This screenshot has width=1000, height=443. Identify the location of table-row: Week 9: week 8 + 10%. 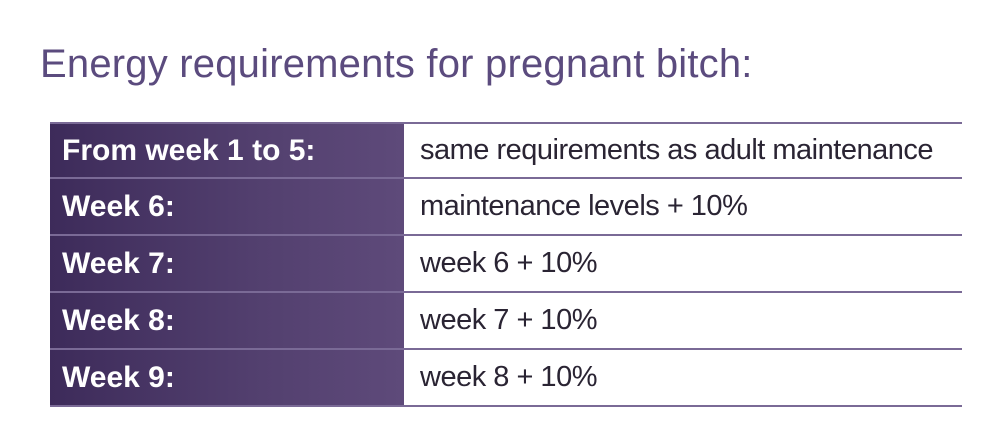
(506, 378).